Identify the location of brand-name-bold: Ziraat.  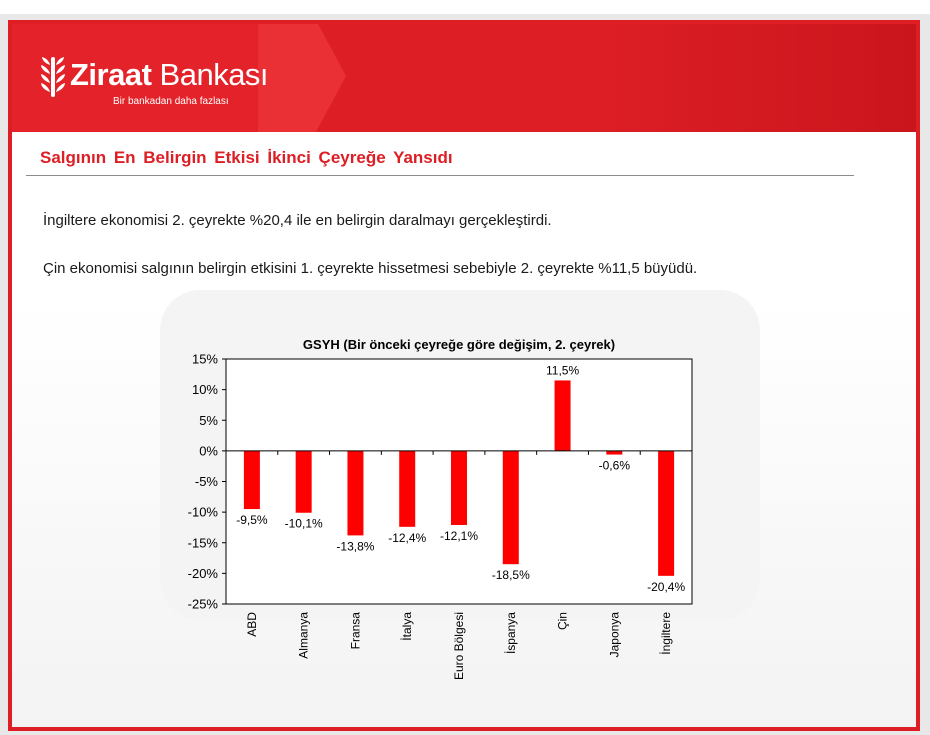
(111, 74).